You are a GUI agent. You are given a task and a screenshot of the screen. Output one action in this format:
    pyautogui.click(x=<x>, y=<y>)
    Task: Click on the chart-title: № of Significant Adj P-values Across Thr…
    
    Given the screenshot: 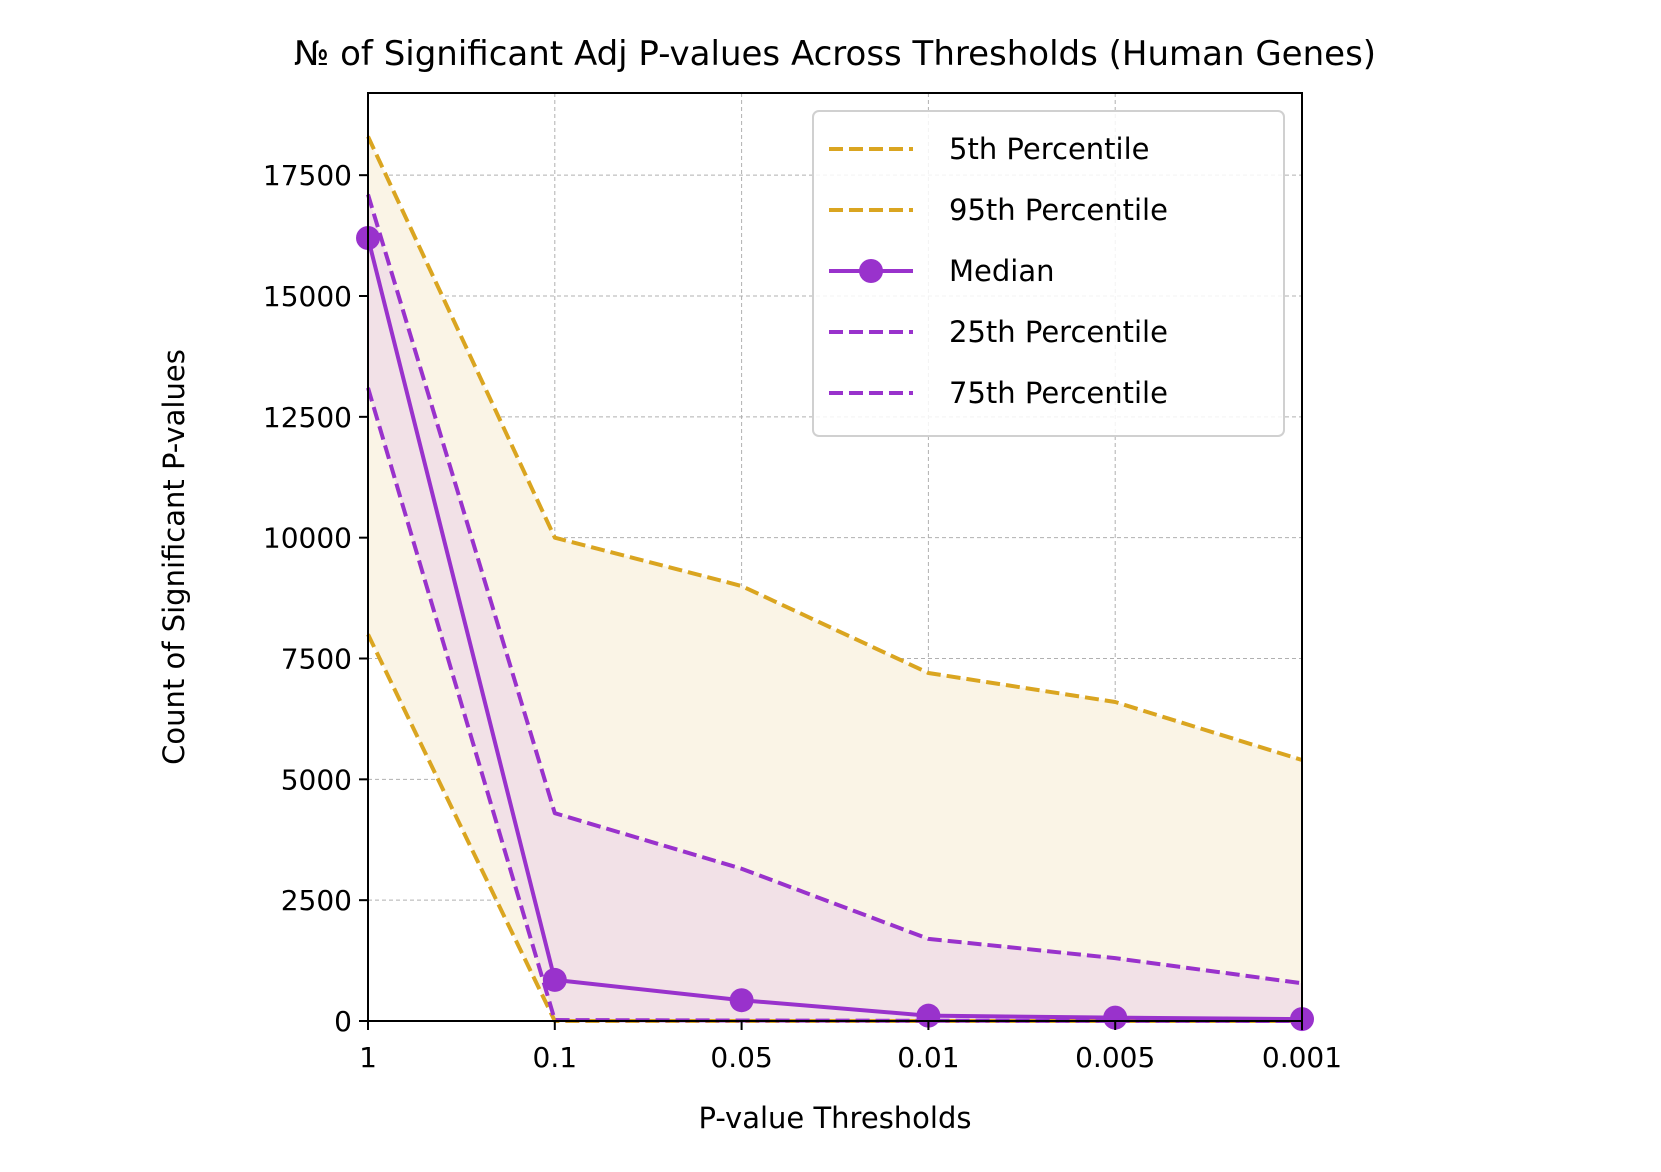 What is the action you would take?
    pyautogui.click(x=835, y=54)
    